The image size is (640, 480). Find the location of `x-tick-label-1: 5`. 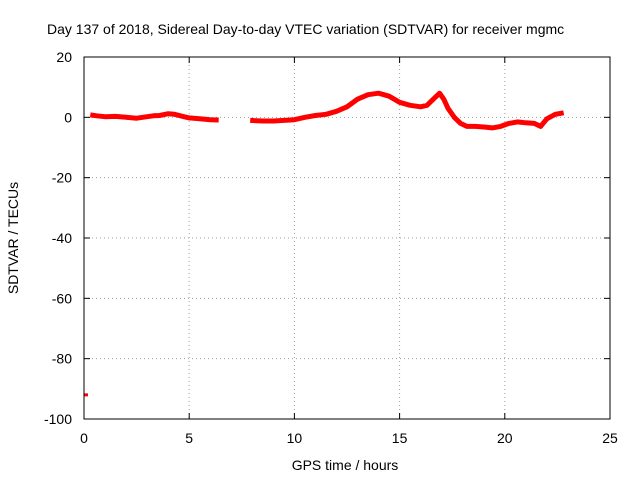

x-tick-label-1: 5 is located at coordinates (189, 438).